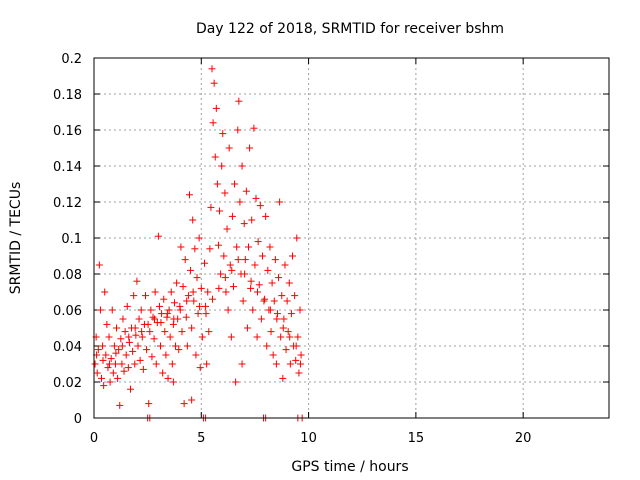  I want to click on y-tick-label: 0.02, so click(67, 383).